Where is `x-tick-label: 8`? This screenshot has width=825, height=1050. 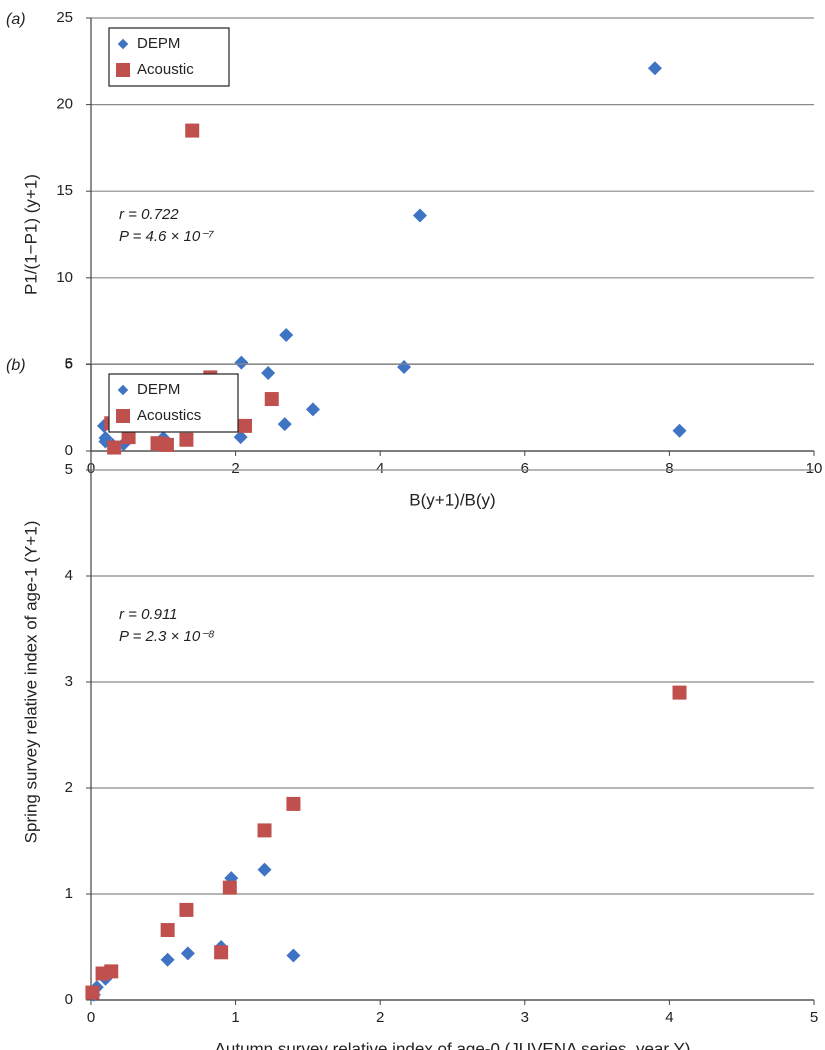 x-tick-label: 8 is located at coordinates (669, 468).